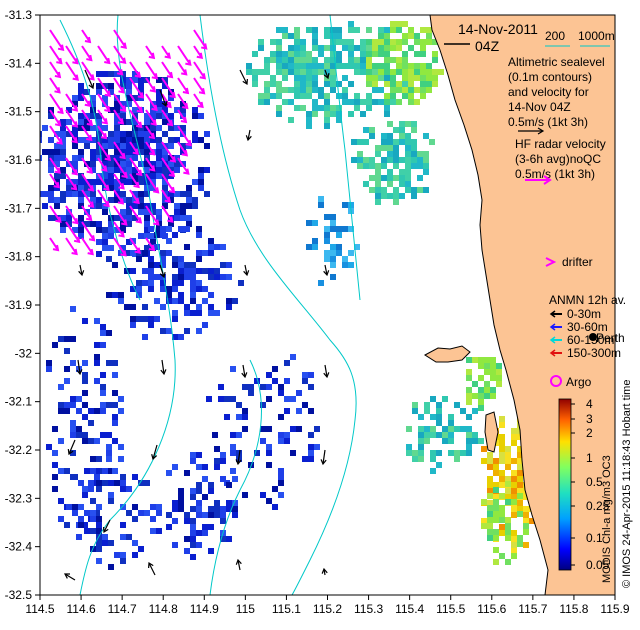 The height and width of the screenshot is (630, 640). I want to click on anmn-legend-arrowhead, so click(552, 327).